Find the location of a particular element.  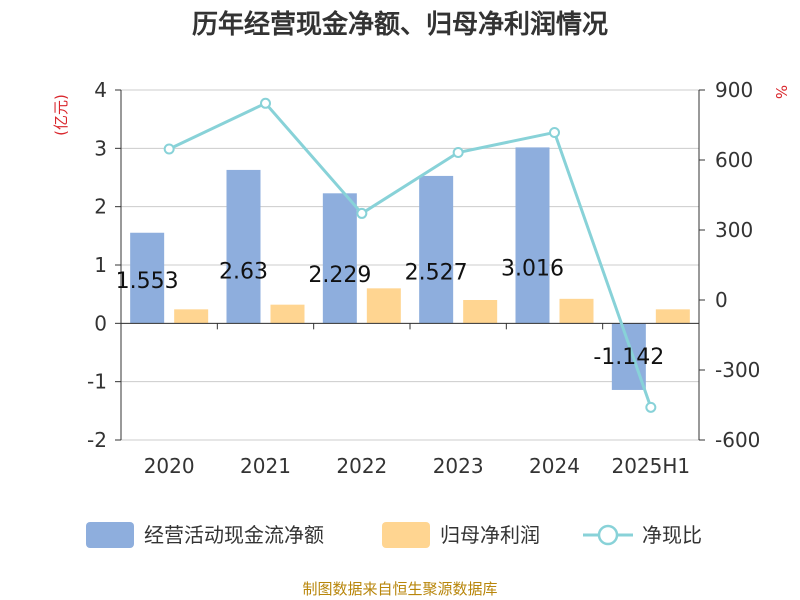

right-axis-unit: % is located at coordinates (781, 92).